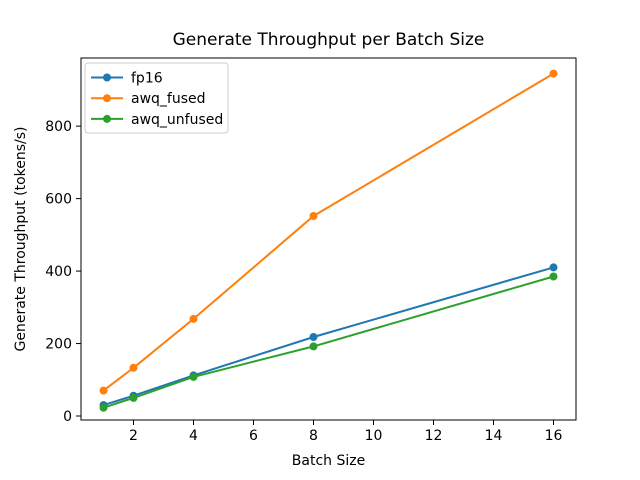 This screenshot has width=640, height=480. Describe the element at coordinates (313, 216) in the screenshot. I see `data-point-awq-fused-x8` at that location.